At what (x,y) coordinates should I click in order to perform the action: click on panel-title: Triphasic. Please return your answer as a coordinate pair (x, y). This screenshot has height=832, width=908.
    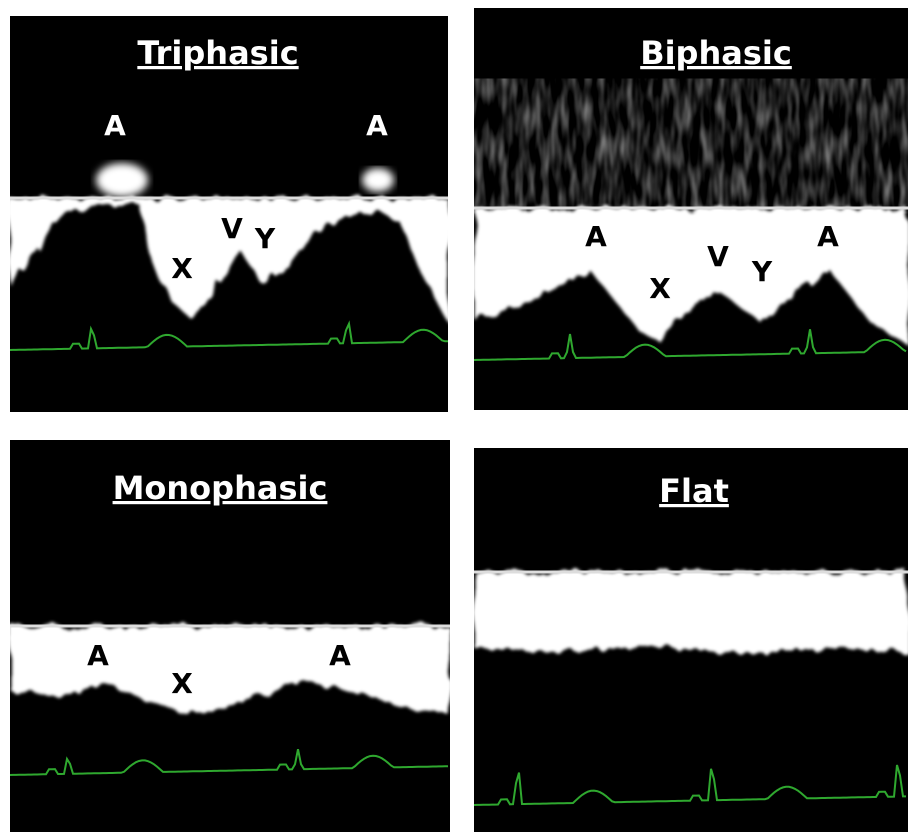
    Looking at the image, I should click on (217, 53).